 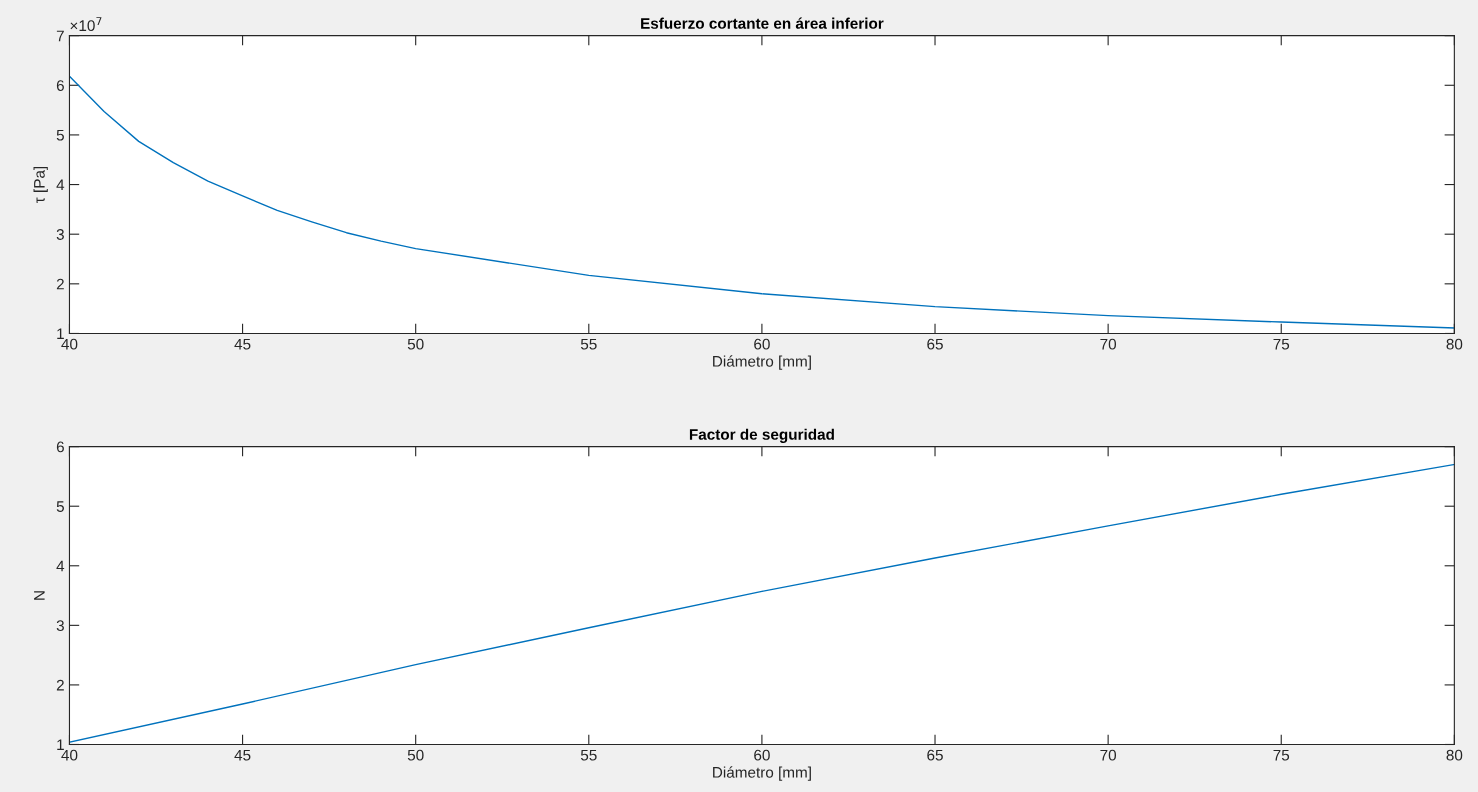 What do you see at coordinates (39, 595) in the screenshot?
I see `y-axis-title: N` at bounding box center [39, 595].